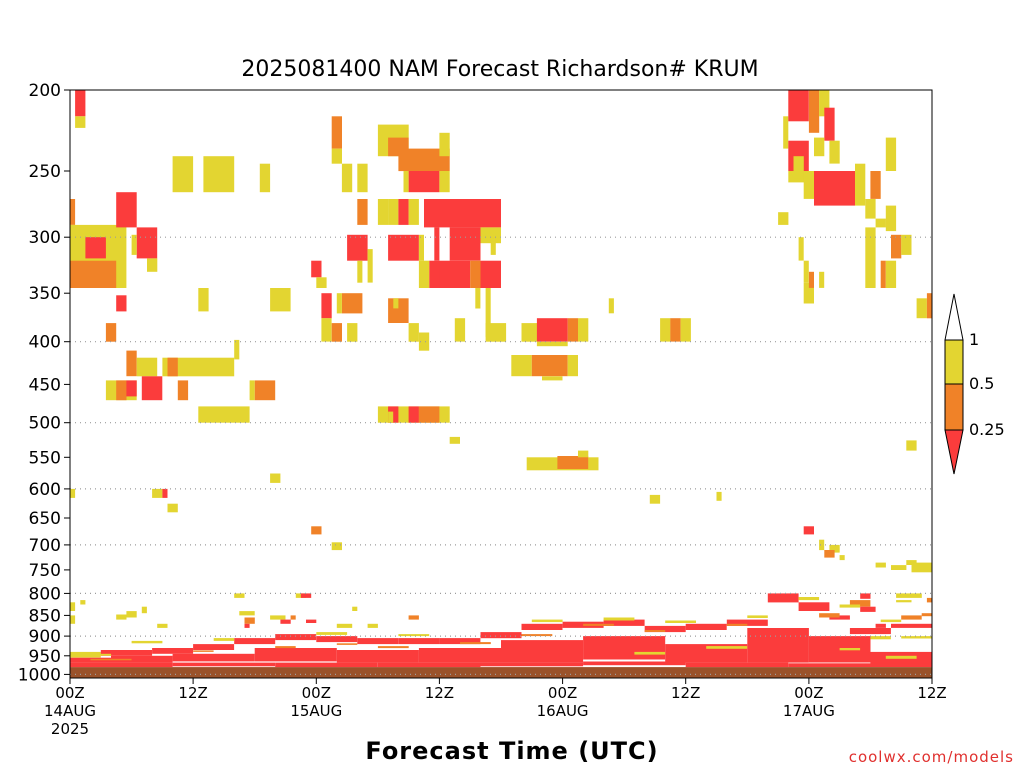 This screenshot has width=1024, height=772. What do you see at coordinates (45, 571) in the screenshot?
I see `y-tick-label-750: 750` at bounding box center [45, 571].